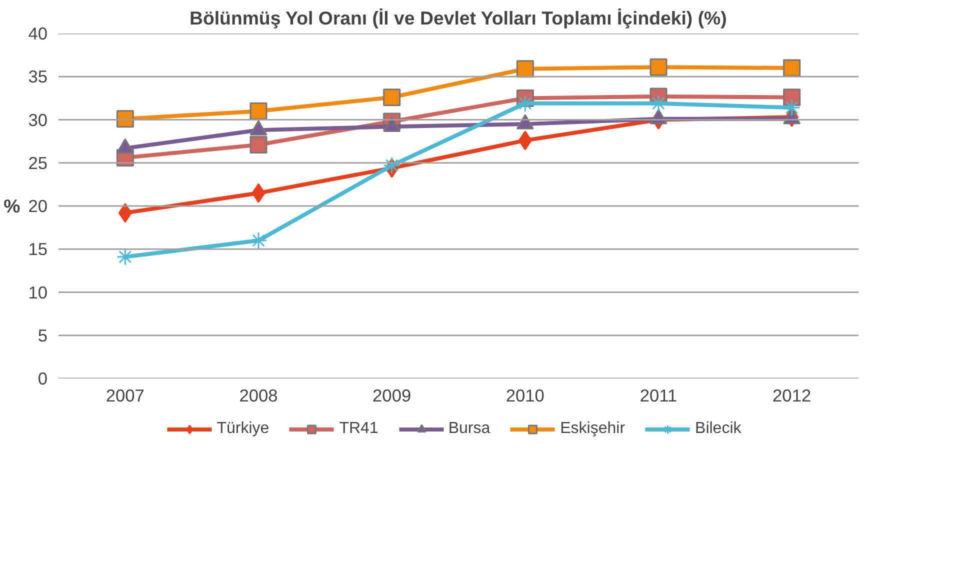 Image resolution: width=955 pixels, height=579 pixels. Describe the element at coordinates (525, 396) in the screenshot. I see `x-tick-label: 2010` at that location.